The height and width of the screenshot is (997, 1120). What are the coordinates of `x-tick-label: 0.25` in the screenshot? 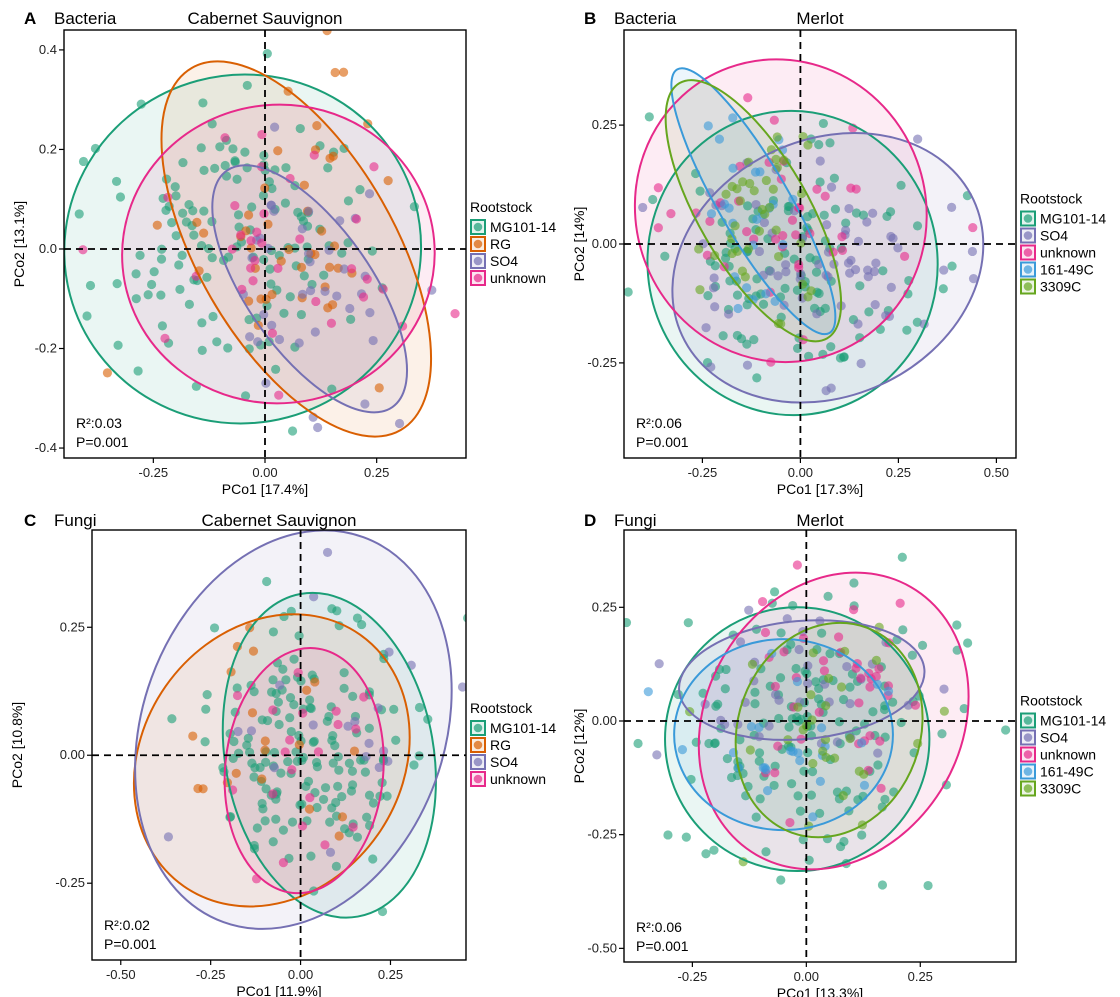 It's located at (898, 472).